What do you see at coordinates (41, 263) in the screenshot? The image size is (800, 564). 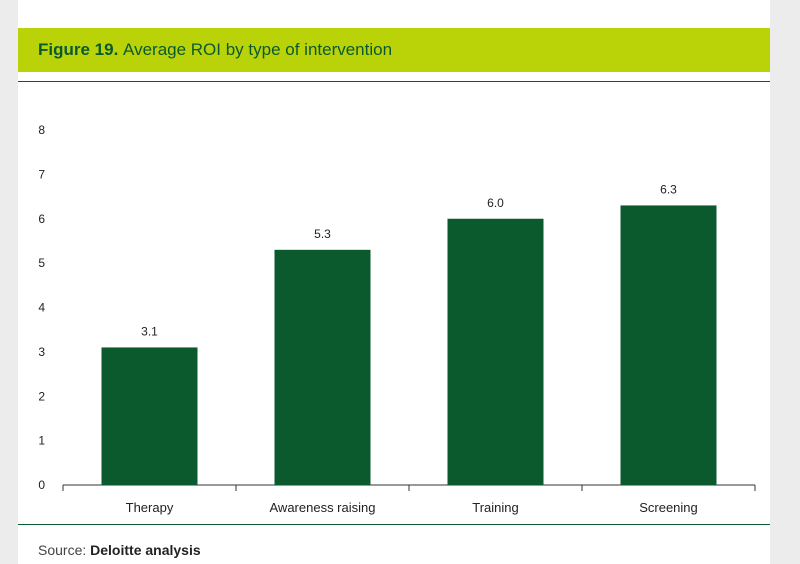 I see `y-tick-label: 5` at bounding box center [41, 263].